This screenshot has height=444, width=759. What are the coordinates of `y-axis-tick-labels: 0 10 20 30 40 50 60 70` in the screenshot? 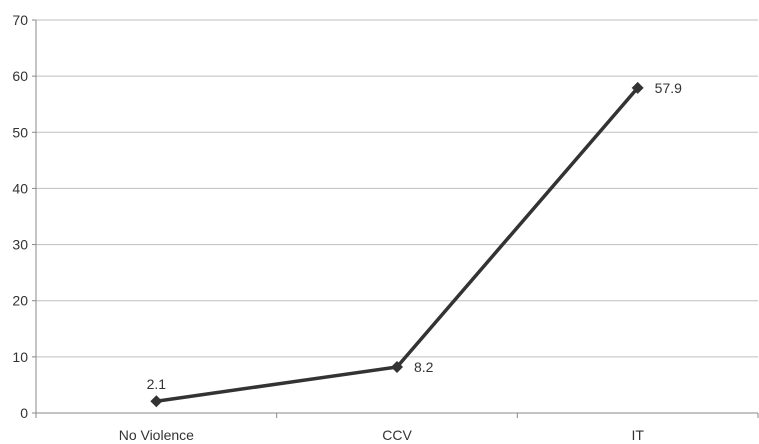 It's located at (20, 216).